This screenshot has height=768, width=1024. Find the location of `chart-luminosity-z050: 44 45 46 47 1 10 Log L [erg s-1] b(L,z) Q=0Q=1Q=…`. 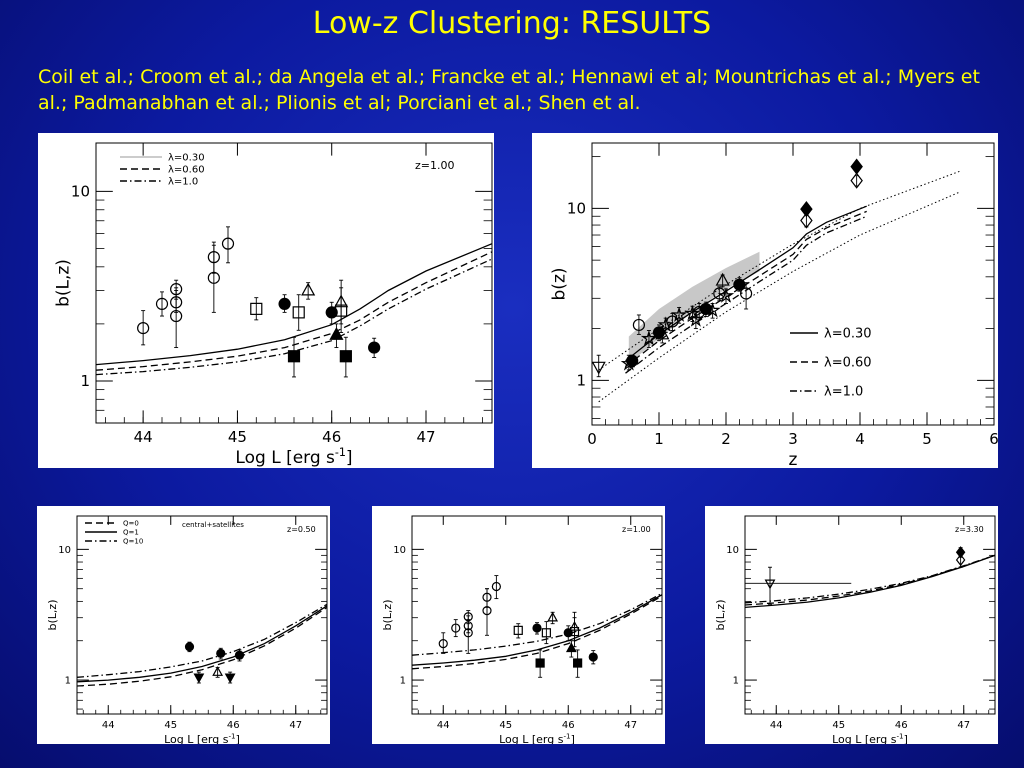

chart-luminosity-z050: 44 45 46 47 1 10 Log L [erg s-1] b(L,z) Q=0Q=1Q=… is located at coordinates (187, 629).